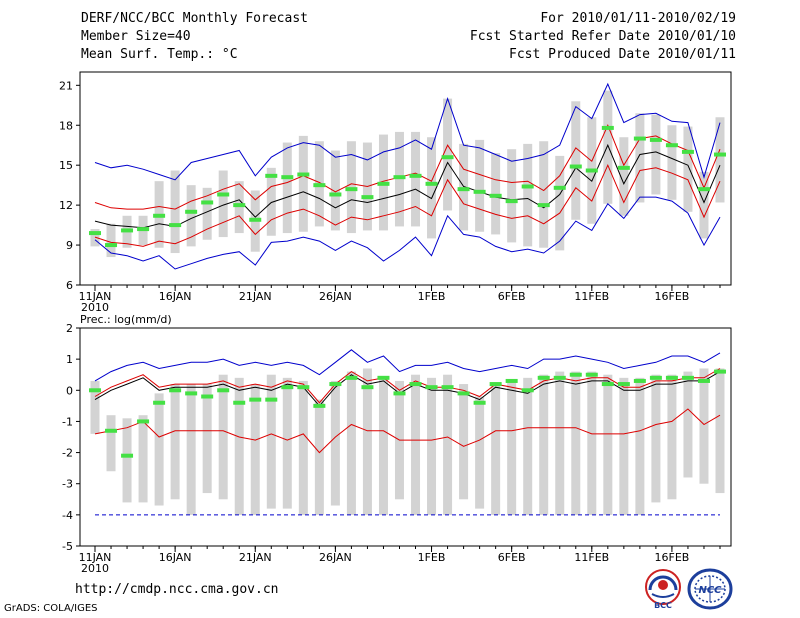 This screenshot has height=618, width=800. Describe the element at coordinates (335, 557) in the screenshot. I see `x-tick-label: 26JAN` at that location.